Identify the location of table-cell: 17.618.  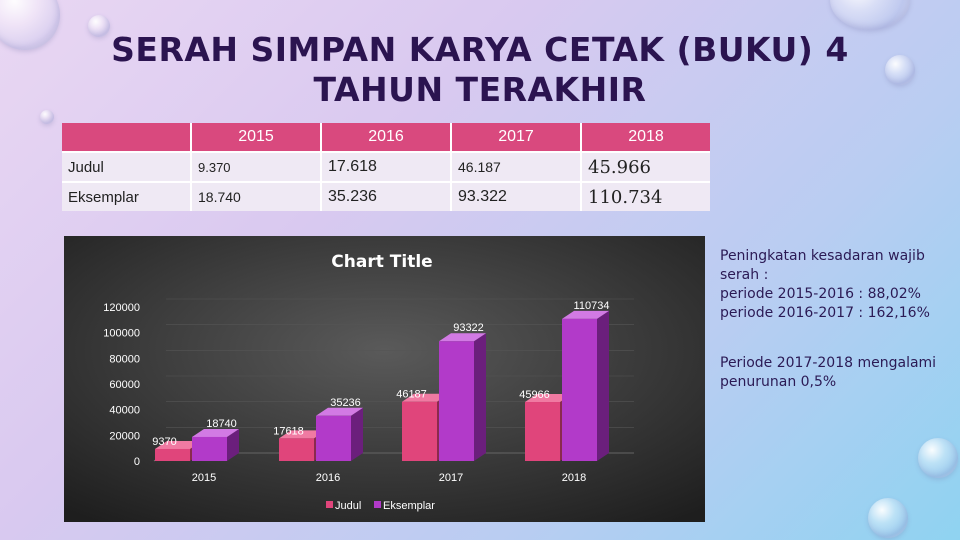
(385, 166).